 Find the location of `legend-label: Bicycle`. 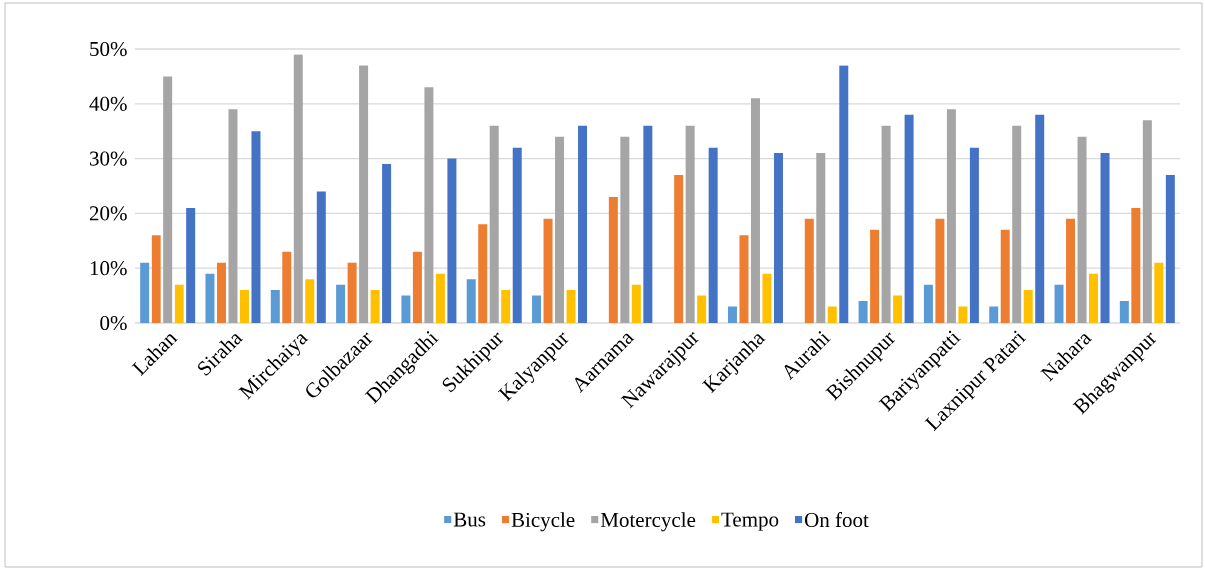

legend-label: Bicycle is located at coordinates (543, 522).